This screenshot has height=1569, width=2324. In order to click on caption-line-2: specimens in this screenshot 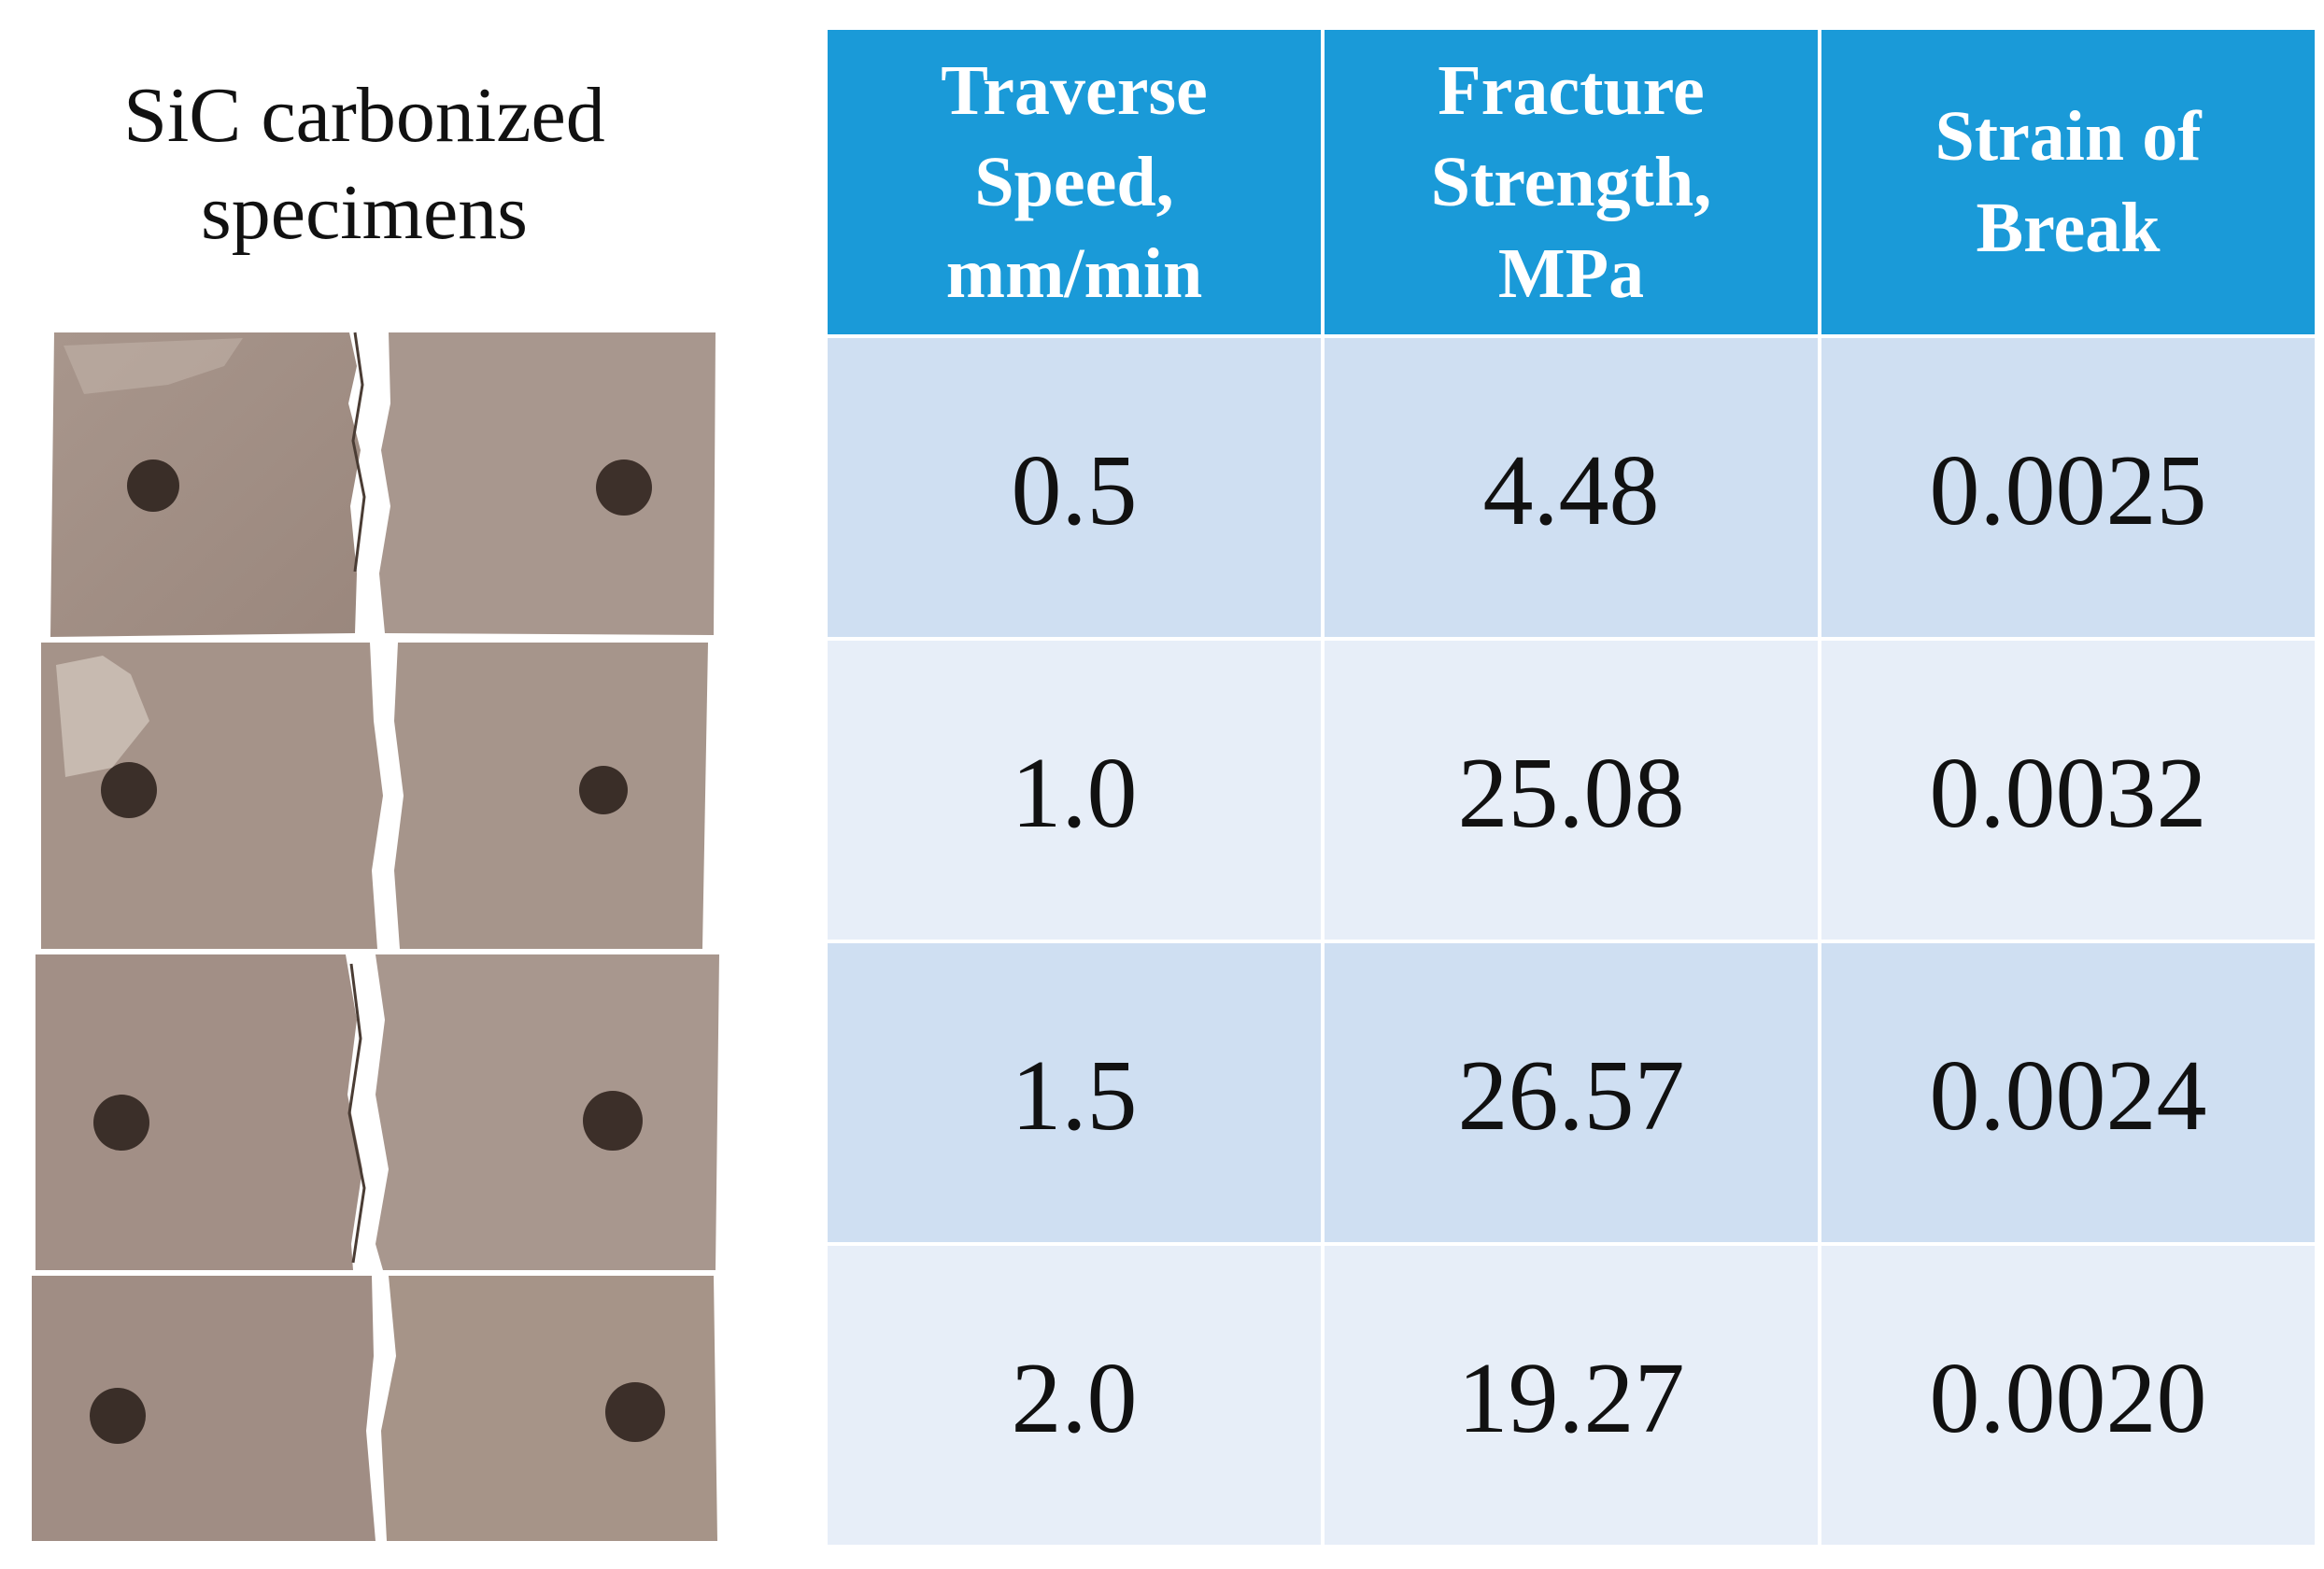, I will do `click(364, 212)`.